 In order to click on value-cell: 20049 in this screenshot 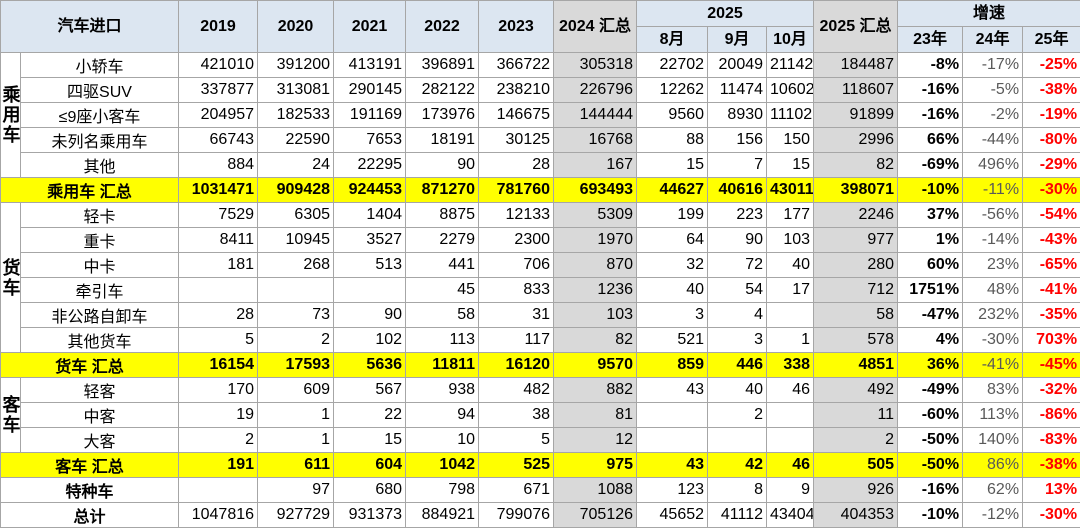, I will do `click(737, 65)`.